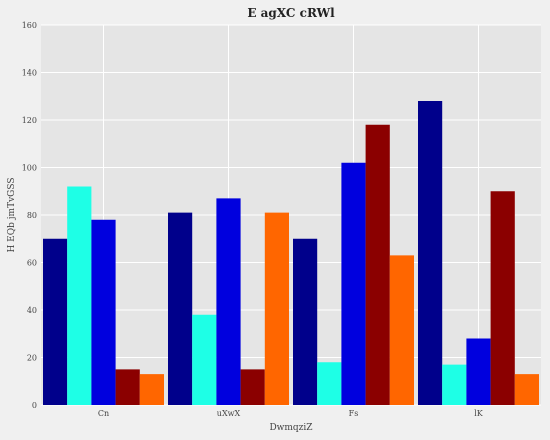 The width and height of the screenshot is (550, 440). What do you see at coordinates (29, 168) in the screenshot?
I see `y-tick-label: 100` at bounding box center [29, 168].